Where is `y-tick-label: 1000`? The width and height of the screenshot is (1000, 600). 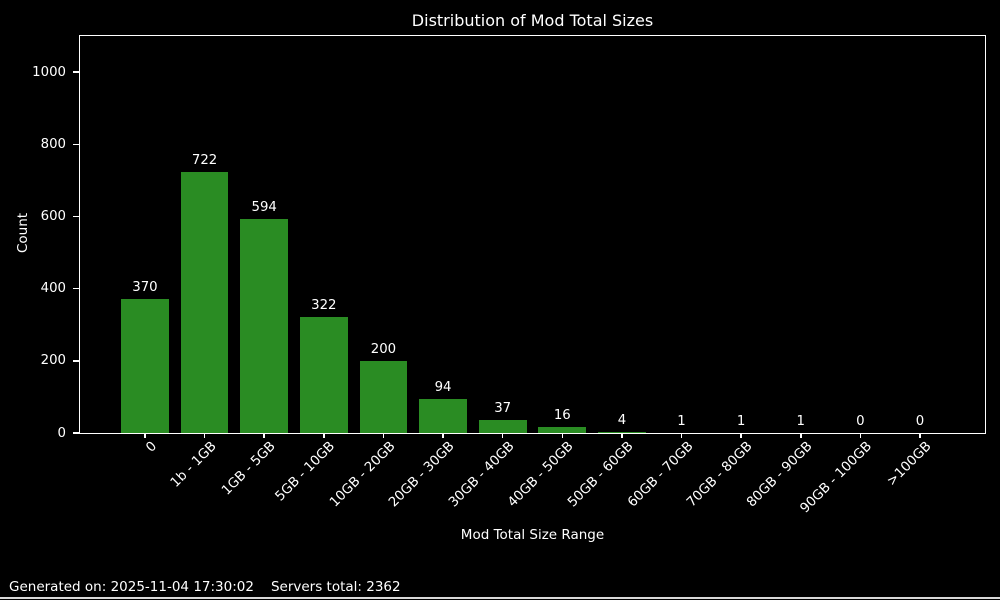 y-tick-label: 1000 is located at coordinates (49, 72).